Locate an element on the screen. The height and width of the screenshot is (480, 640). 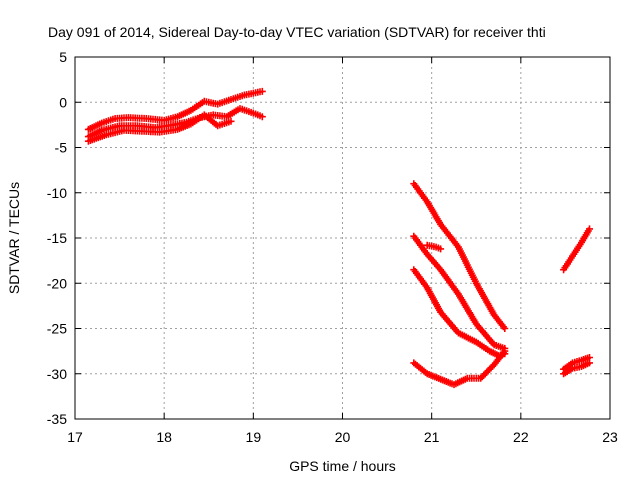
series-4-markers is located at coordinates (459, 256).